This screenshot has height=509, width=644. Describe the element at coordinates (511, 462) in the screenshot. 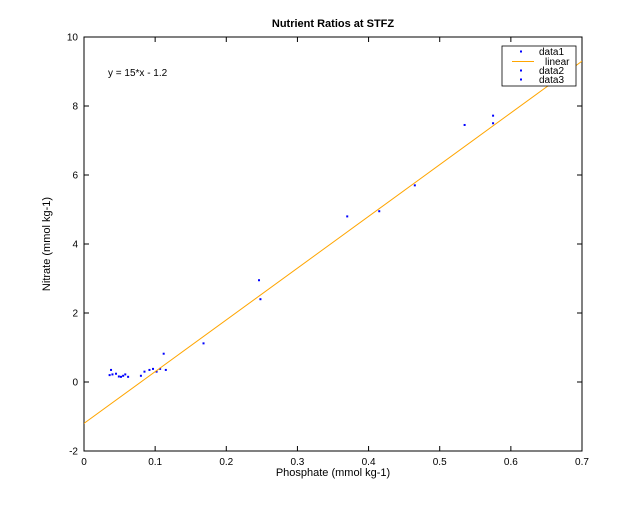

I see `x-tick-label: 0.6` at that location.